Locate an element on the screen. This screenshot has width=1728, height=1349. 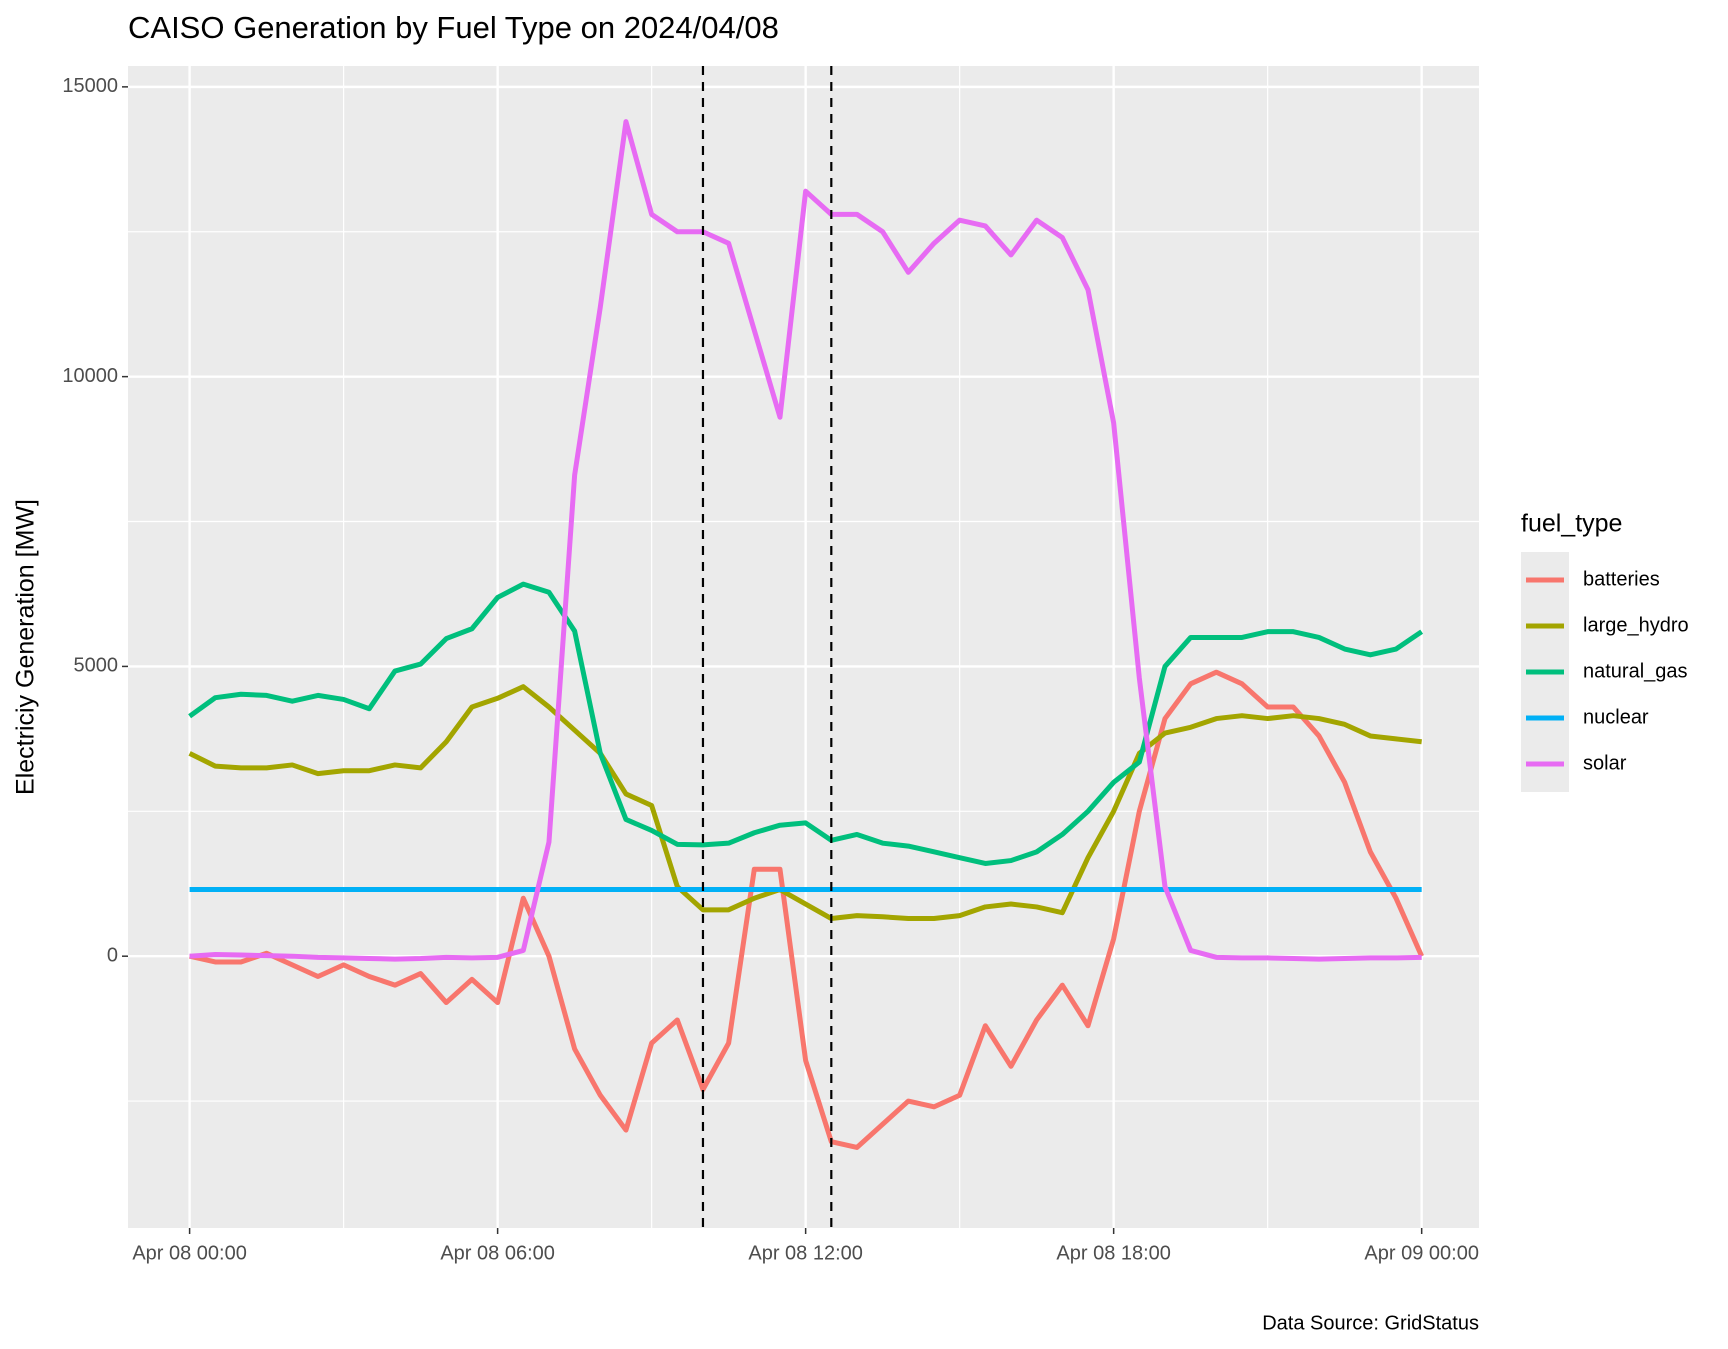
legend-label: solar is located at coordinates (1605, 763).